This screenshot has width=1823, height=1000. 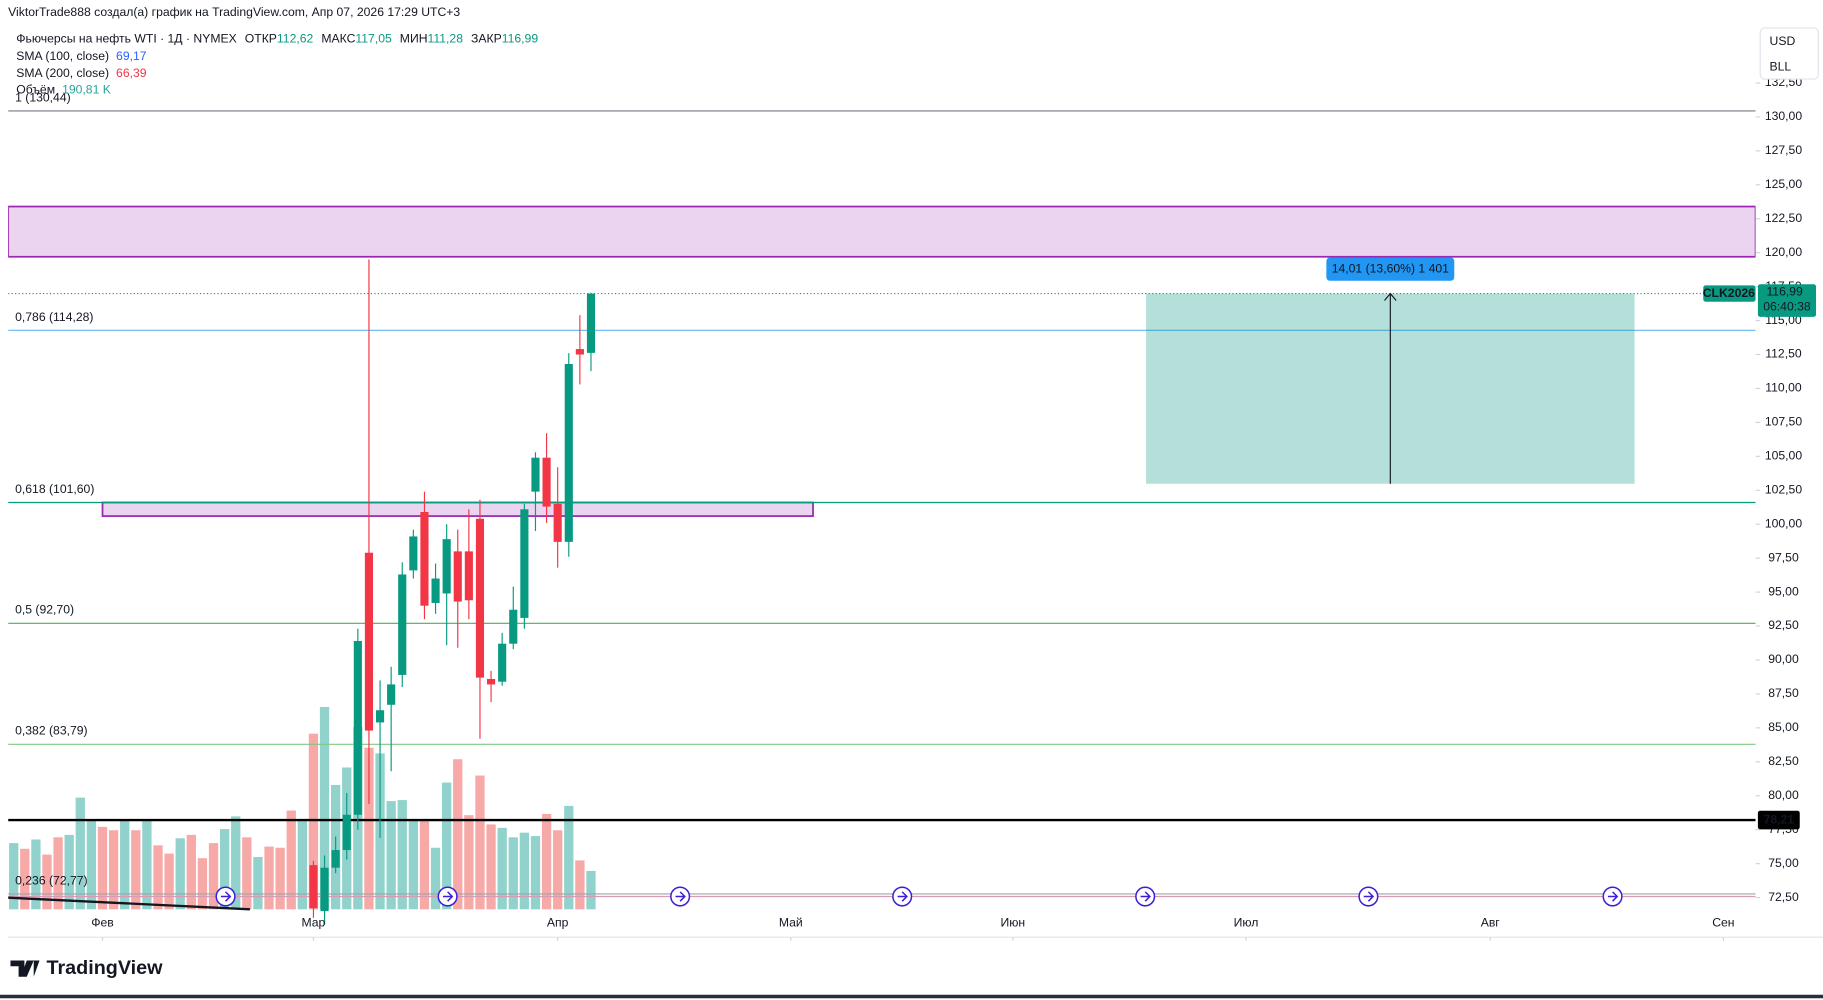 I want to click on event-icon, so click(x=1145, y=896).